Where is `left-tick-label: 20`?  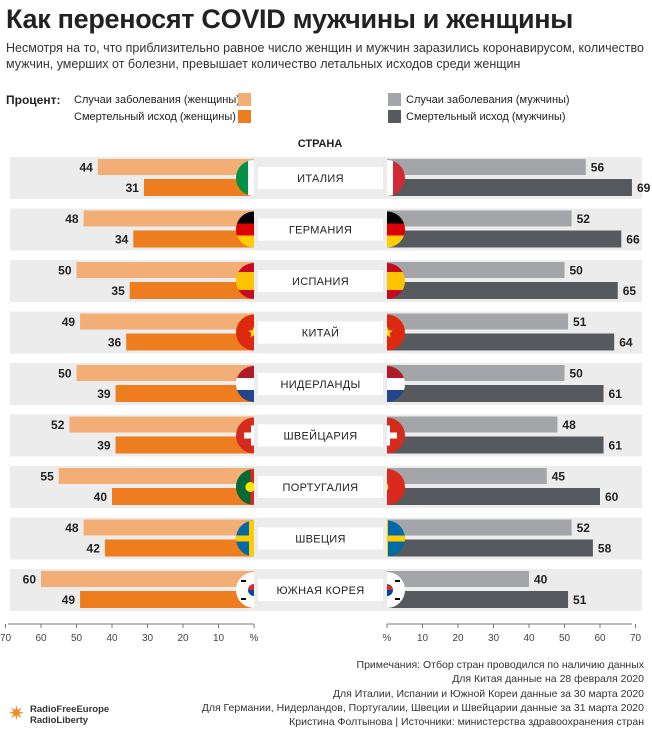
left-tick-label: 20 is located at coordinates (183, 638).